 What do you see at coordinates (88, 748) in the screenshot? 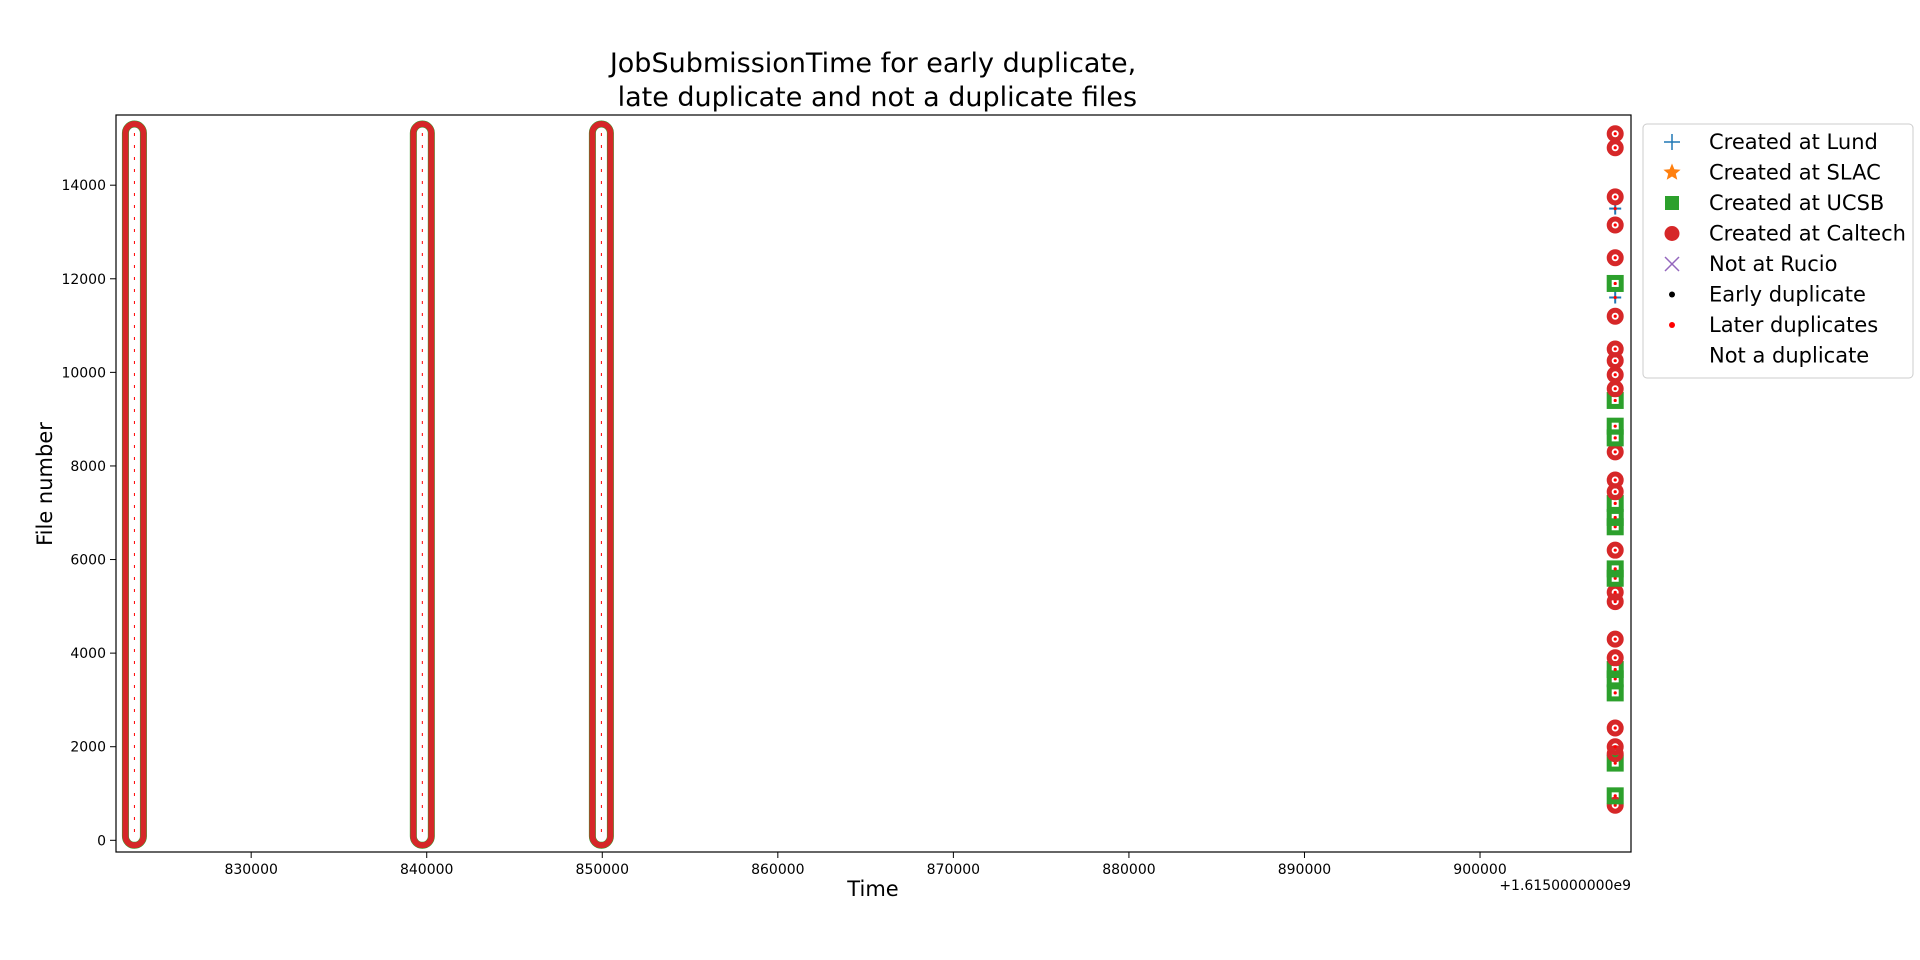
I see `y-tick-label: 2000` at bounding box center [88, 748].